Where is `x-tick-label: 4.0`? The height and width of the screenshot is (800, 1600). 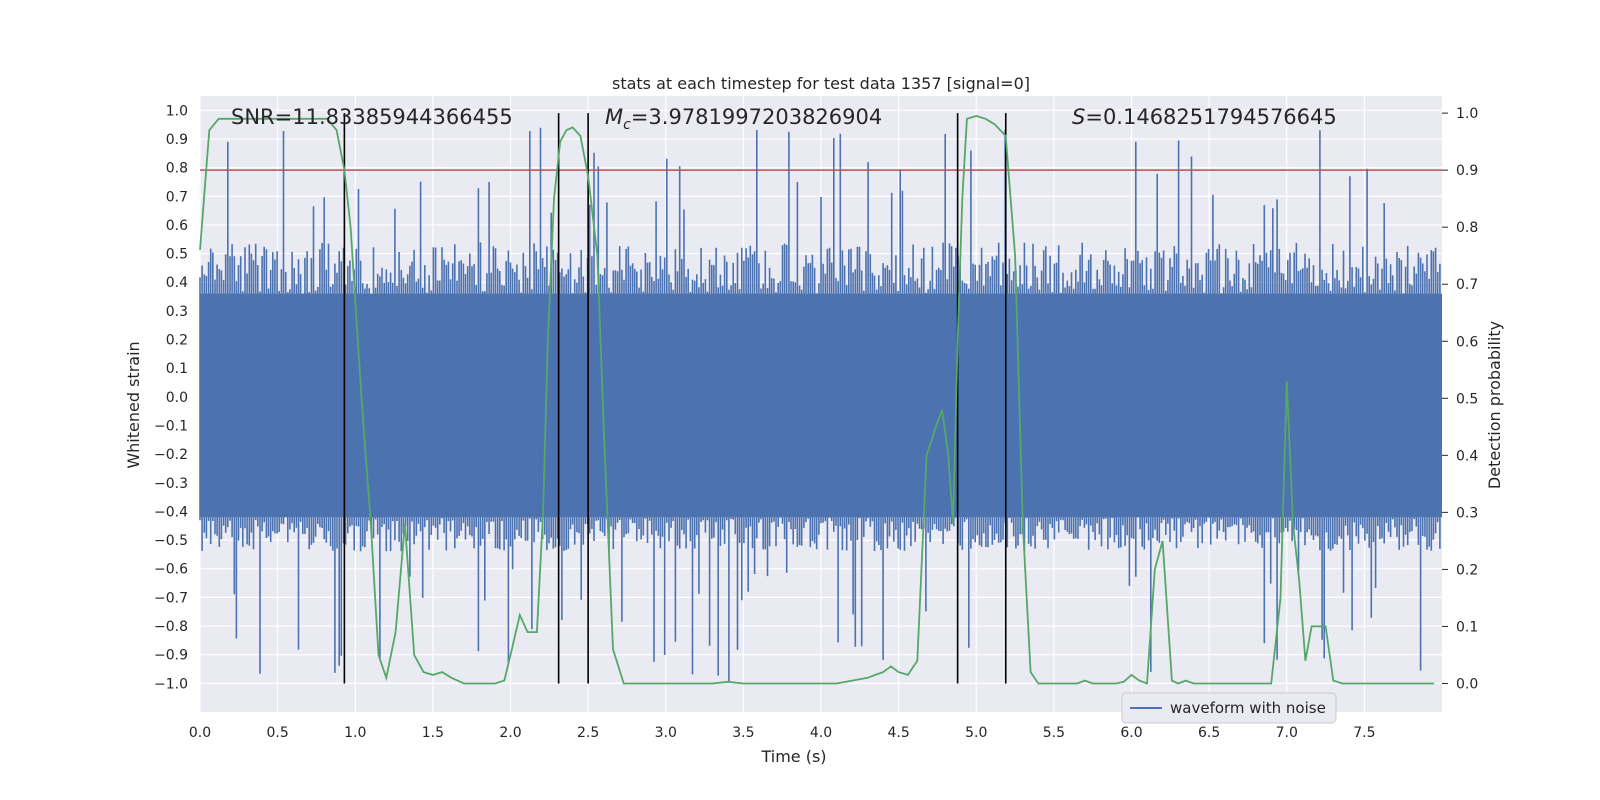
x-tick-label: 4.0 is located at coordinates (821, 733).